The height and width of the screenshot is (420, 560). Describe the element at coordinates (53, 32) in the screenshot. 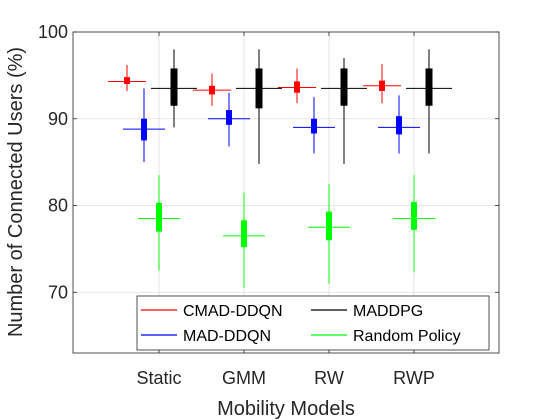

I see `y-tick-label: 100` at that location.